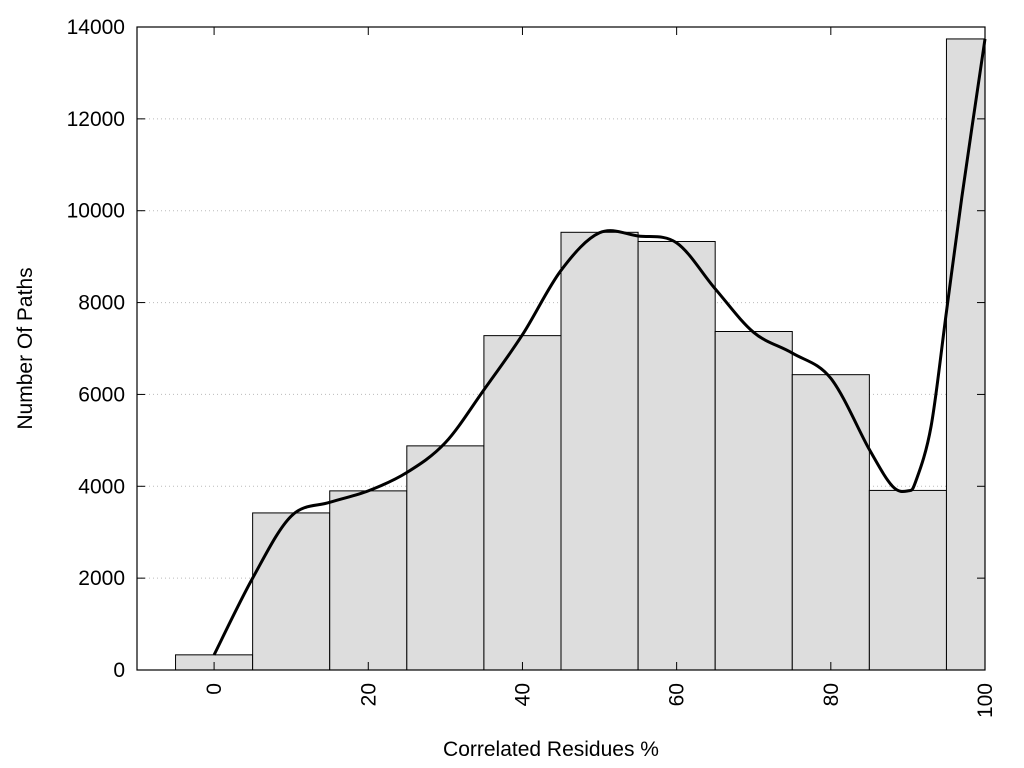 This screenshot has width=1024, height=768. I want to click on y-axis-label: Number Of Paths, so click(25, 348).